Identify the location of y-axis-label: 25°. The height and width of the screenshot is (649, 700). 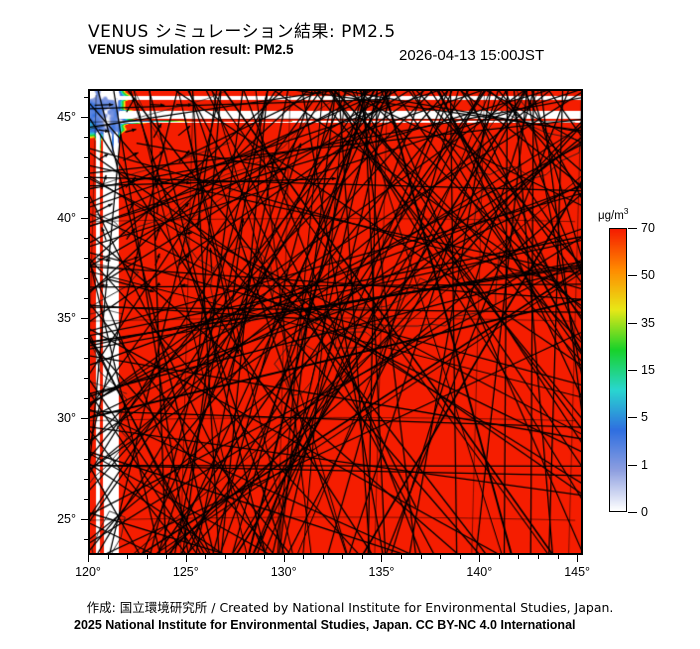
(66, 518).